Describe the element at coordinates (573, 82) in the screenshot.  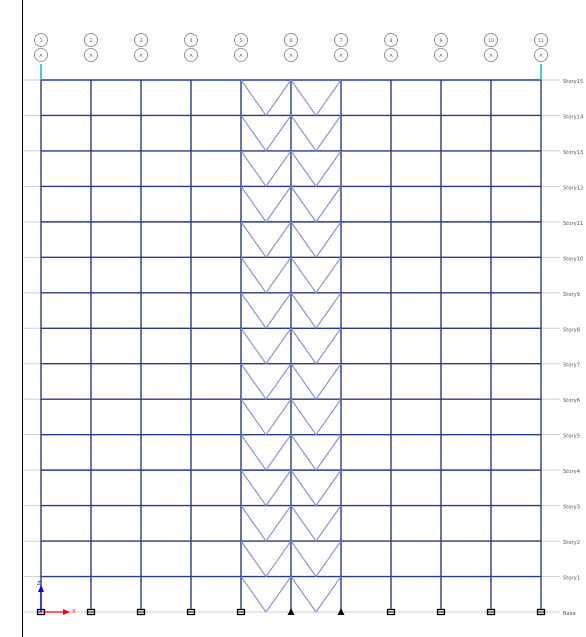
I see `story-label: Story15` at that location.